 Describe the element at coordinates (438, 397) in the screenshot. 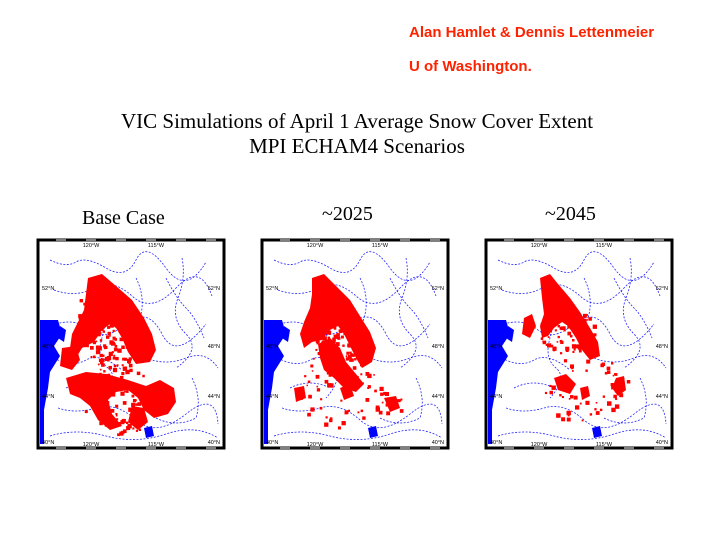

I see `right-latitude-label: 44°N` at that location.